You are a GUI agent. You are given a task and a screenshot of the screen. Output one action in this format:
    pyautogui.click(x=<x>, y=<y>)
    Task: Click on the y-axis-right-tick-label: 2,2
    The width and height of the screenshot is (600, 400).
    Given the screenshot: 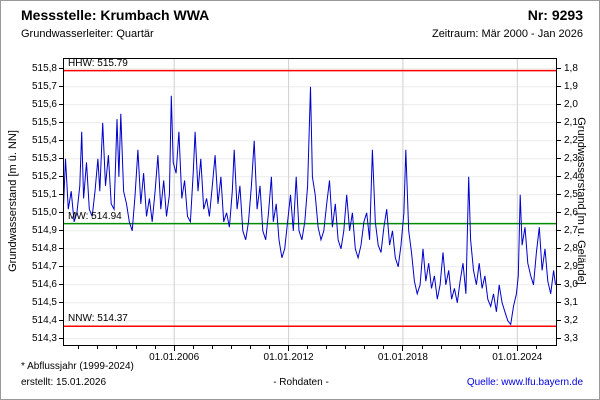 What is the action you would take?
    pyautogui.click(x=571, y=140)
    